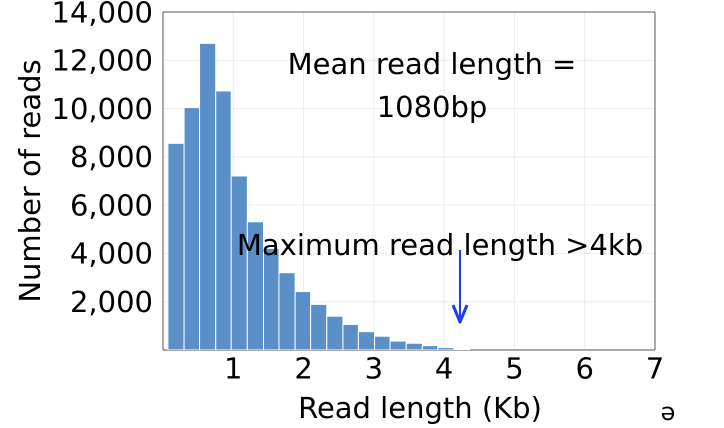 The width and height of the screenshot is (724, 428). I want to click on y-tick-label: 2,000, so click(111, 302).